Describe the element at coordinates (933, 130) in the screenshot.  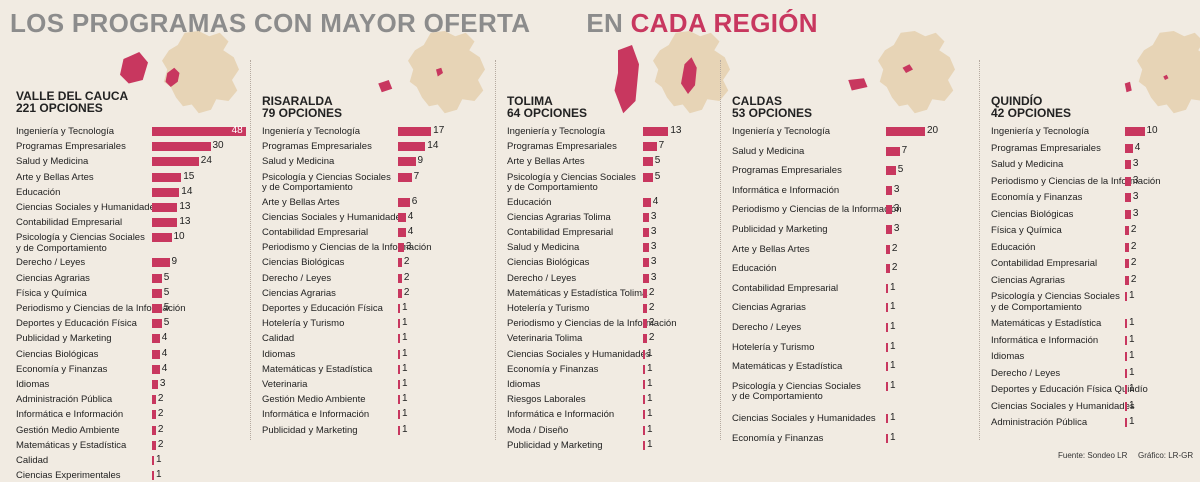
I see `bar-value: 20` at that location.